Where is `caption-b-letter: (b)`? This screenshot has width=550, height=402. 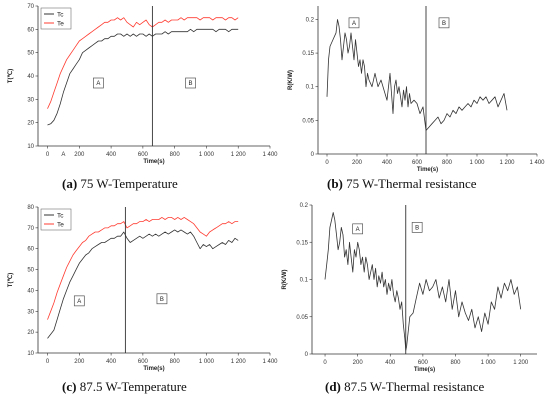
caption-b-letter: (b) is located at coordinates (335, 183).